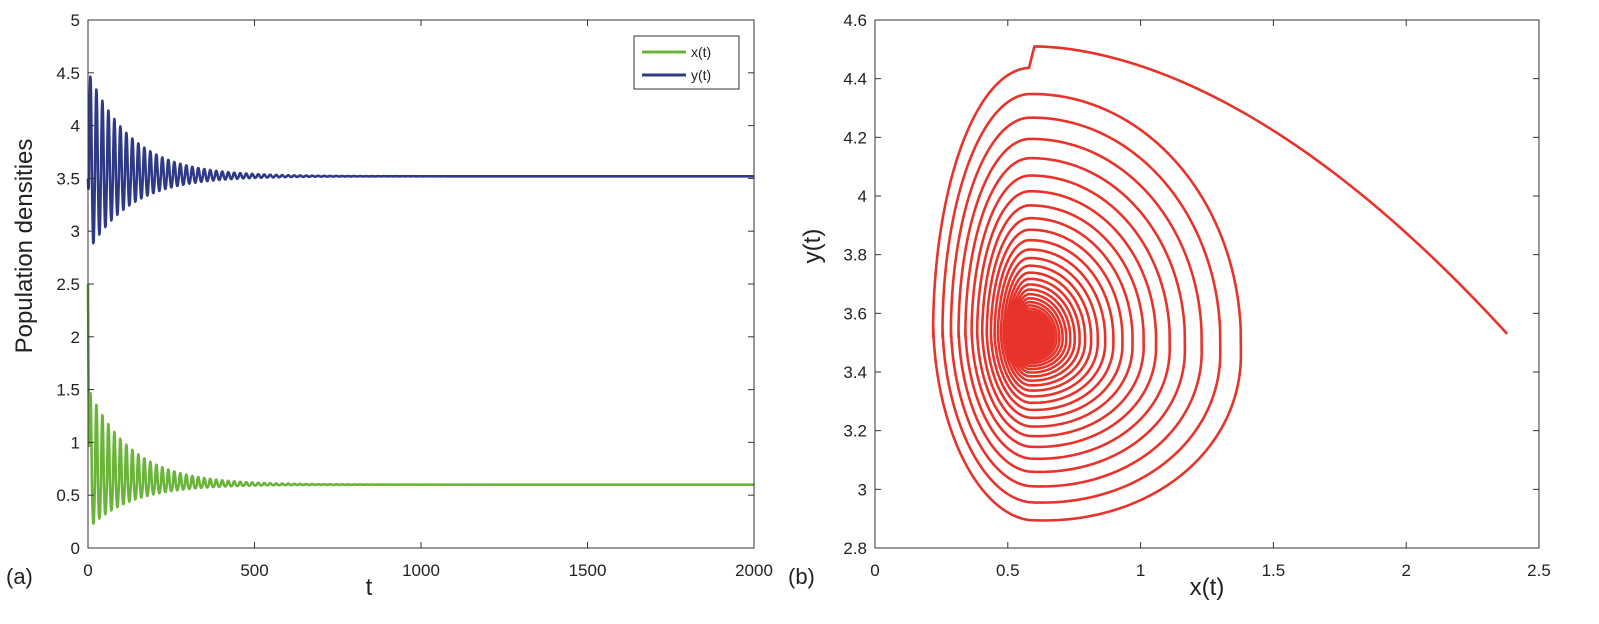 The width and height of the screenshot is (1599, 624). Describe the element at coordinates (75, 20) in the screenshot. I see `panel-a-ytick-label: 5` at that location.